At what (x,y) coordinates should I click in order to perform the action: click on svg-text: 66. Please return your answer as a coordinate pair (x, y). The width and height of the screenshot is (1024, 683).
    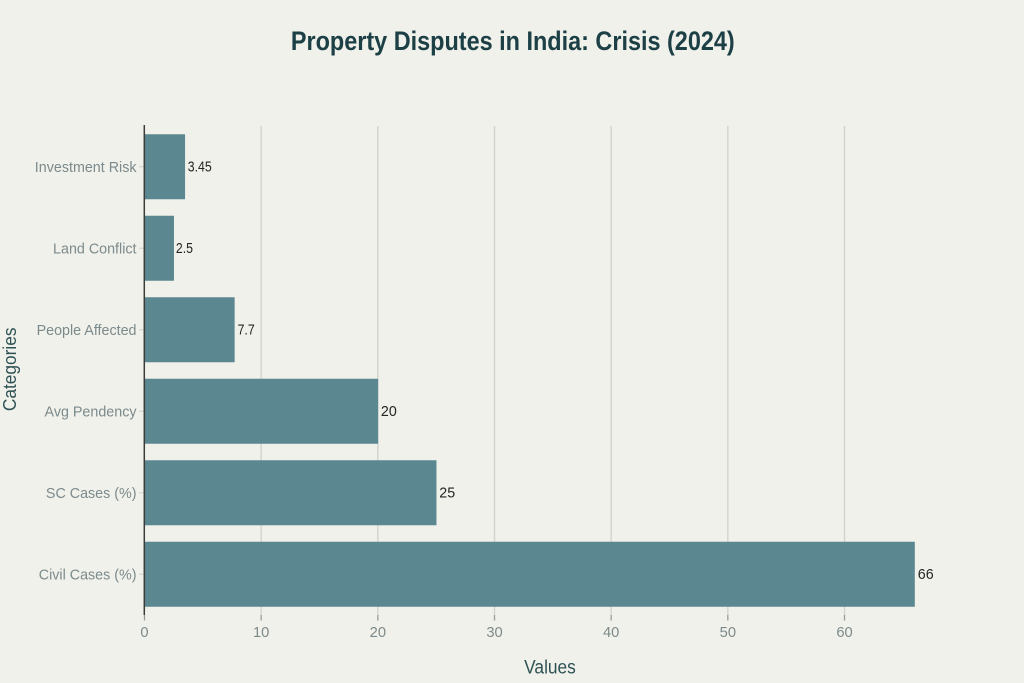
    Looking at the image, I should click on (926, 575).